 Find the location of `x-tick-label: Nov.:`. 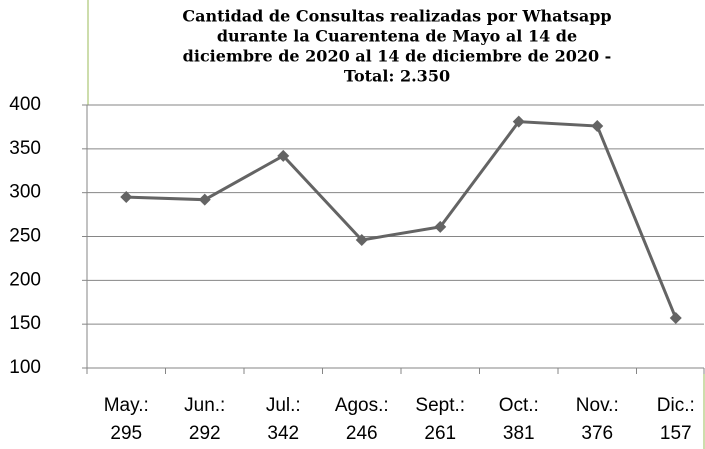

x-tick-label: Nov.: is located at coordinates (597, 405).